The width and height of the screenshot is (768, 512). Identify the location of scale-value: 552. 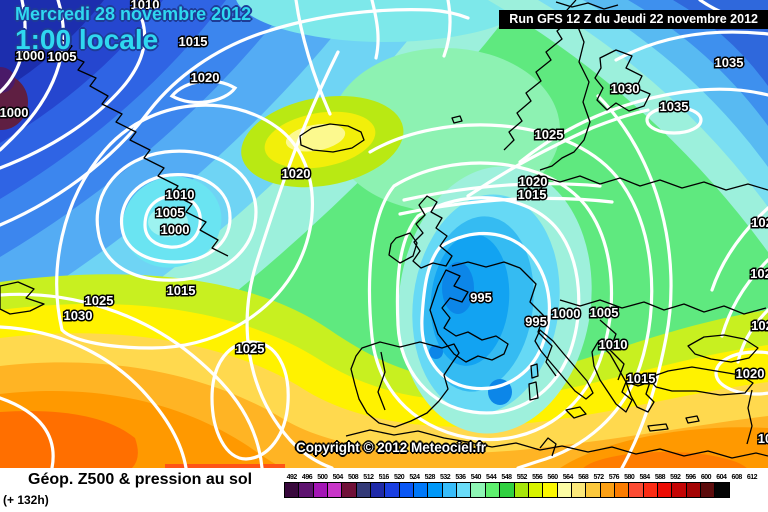
(522, 477).